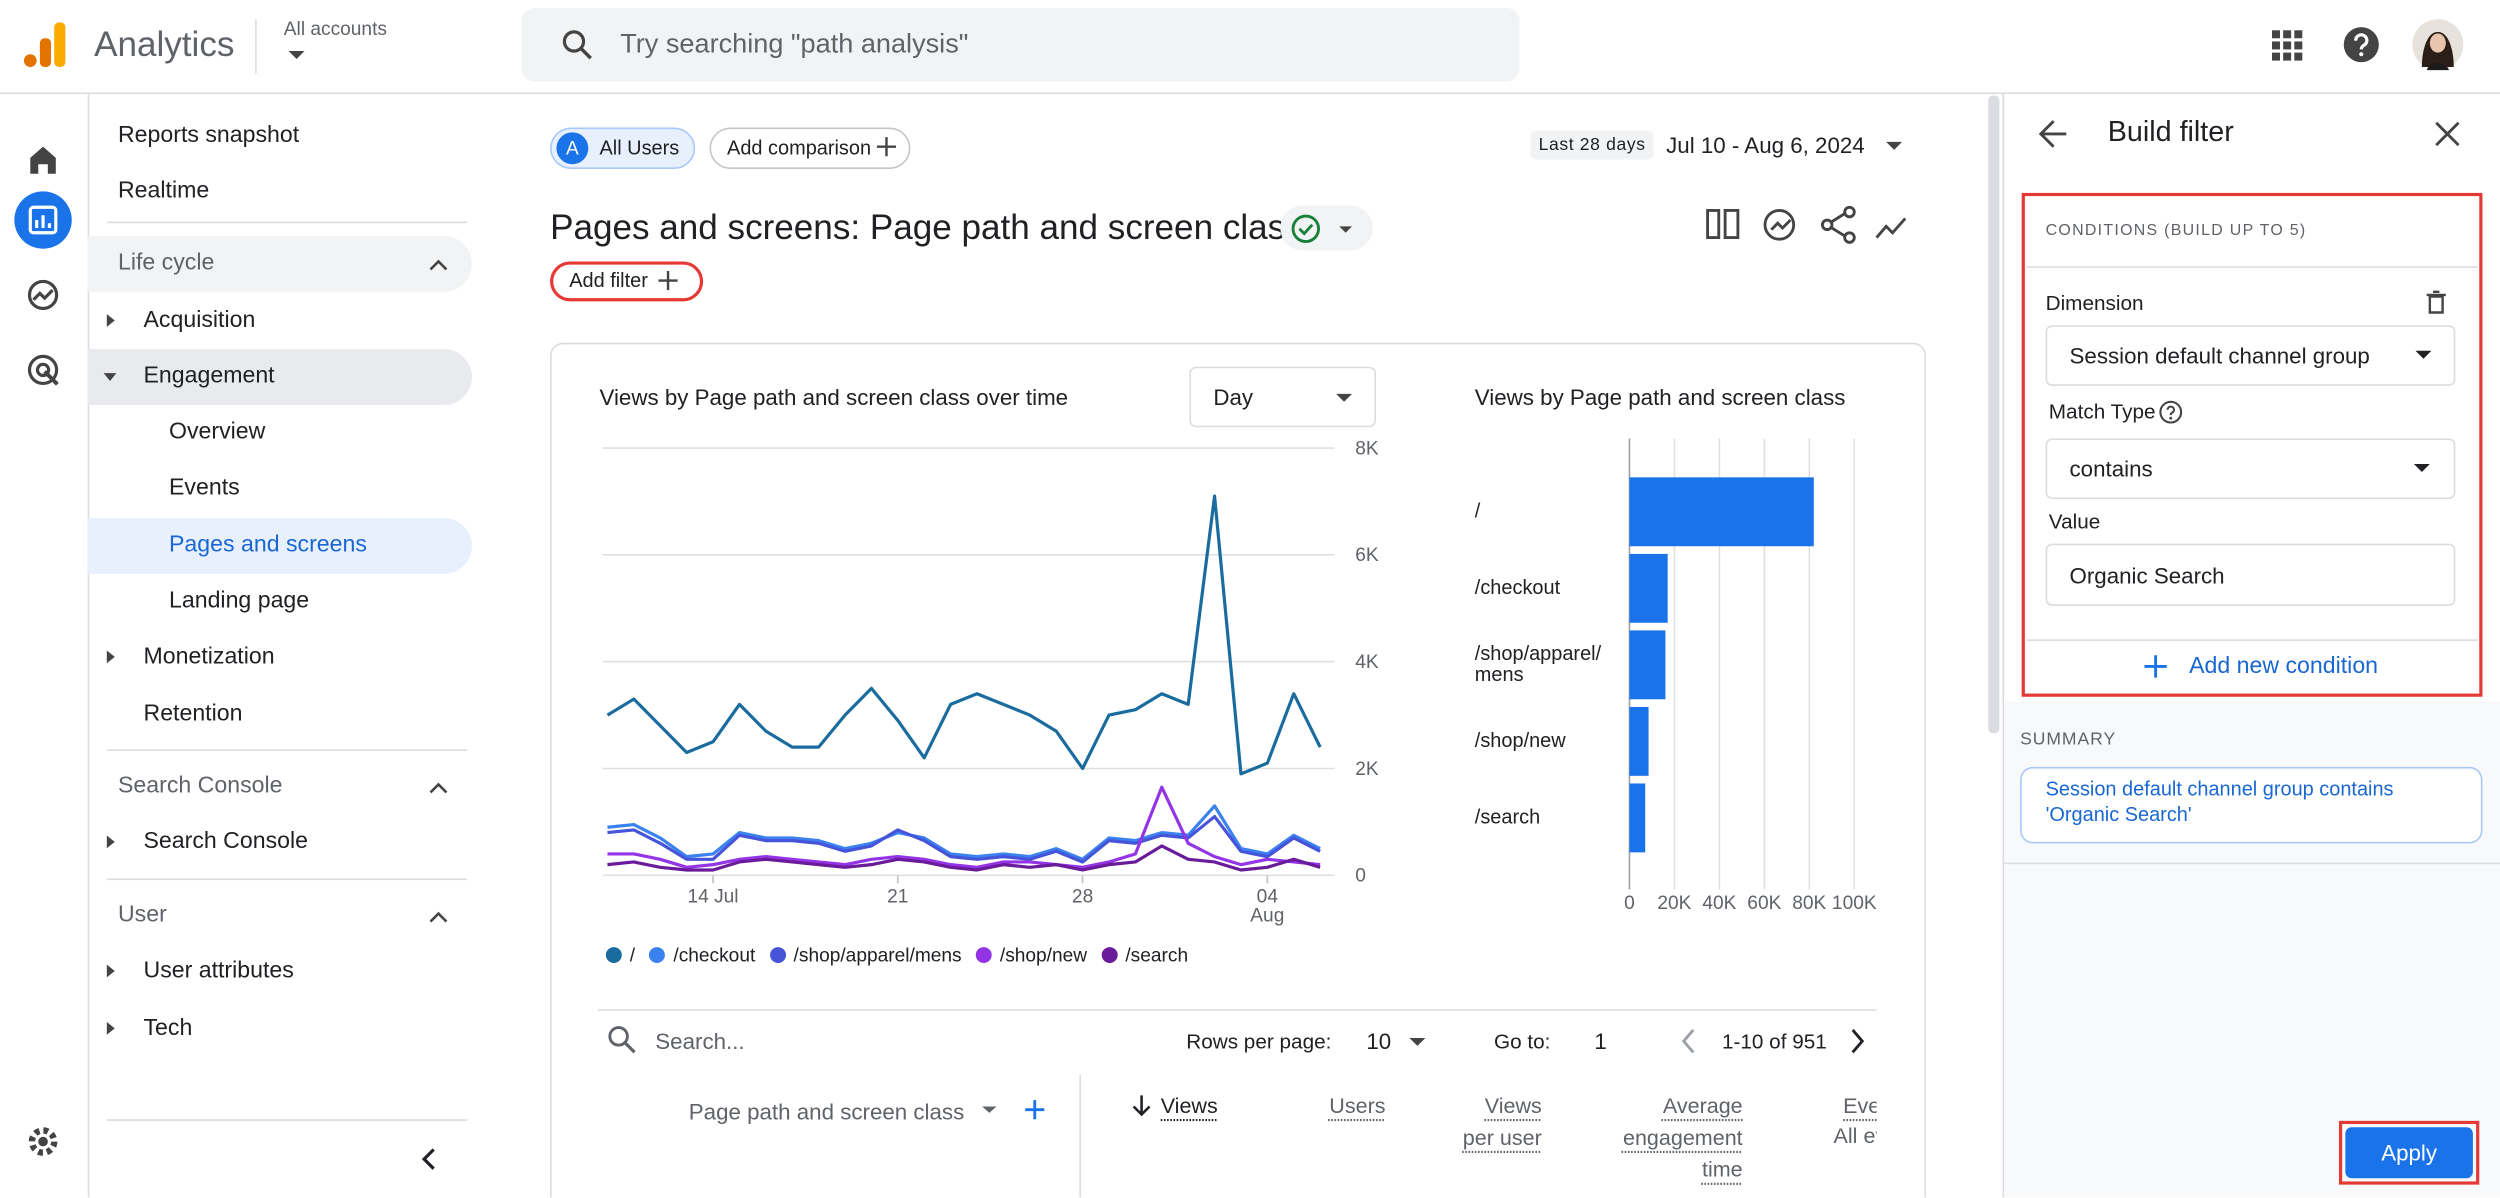  I want to click on apps-icon, so click(2287, 45).